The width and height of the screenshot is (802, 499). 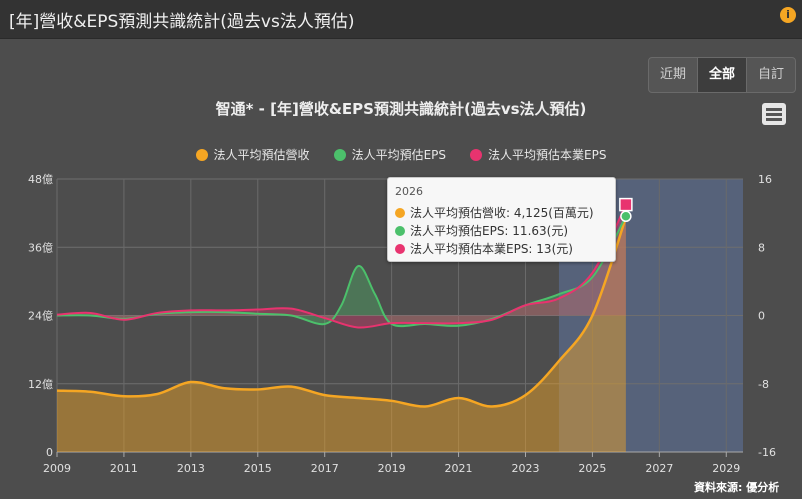 I want to click on legend-label: 法人平均預估EPS, so click(x=398, y=155).